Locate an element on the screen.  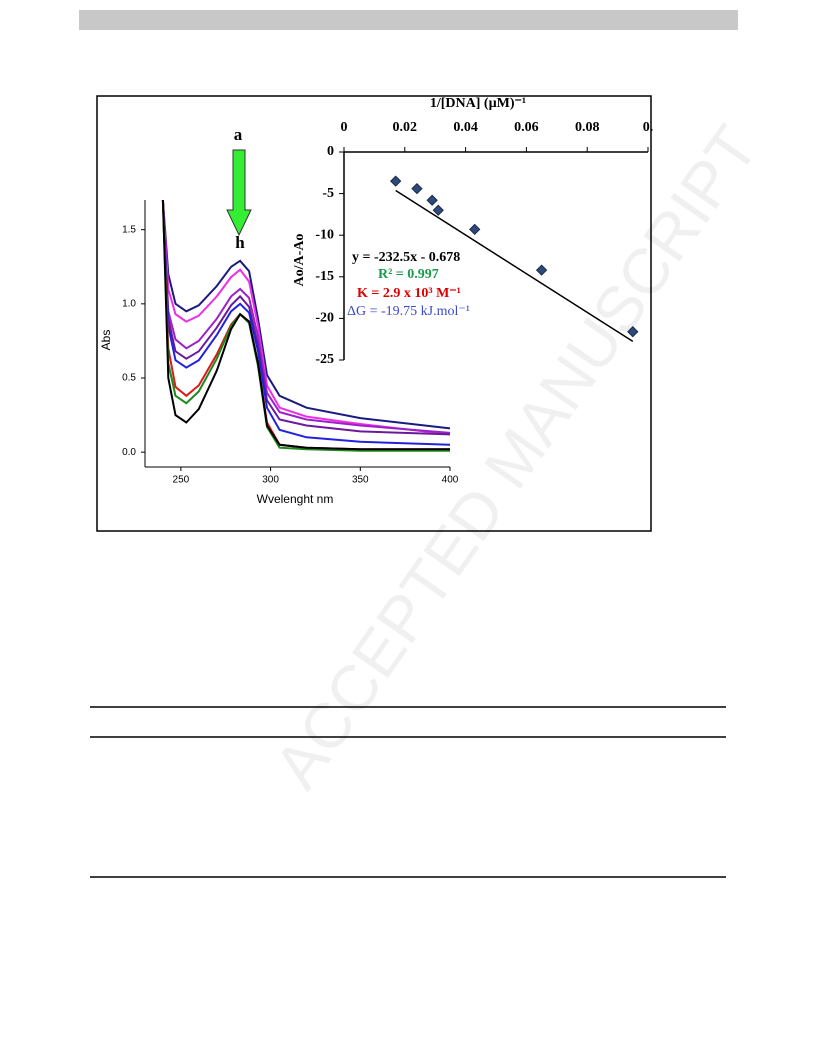
x-tick-label: 250 is located at coordinates (181, 480).